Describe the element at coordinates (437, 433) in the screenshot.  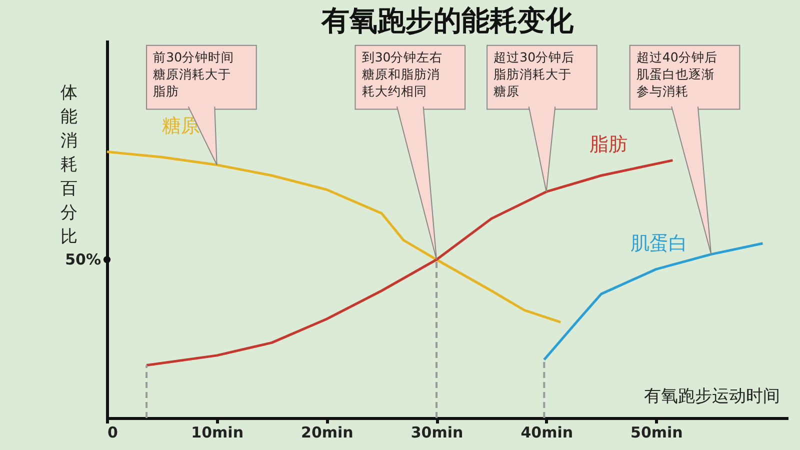
I see `x-tick-label: 30min` at that location.